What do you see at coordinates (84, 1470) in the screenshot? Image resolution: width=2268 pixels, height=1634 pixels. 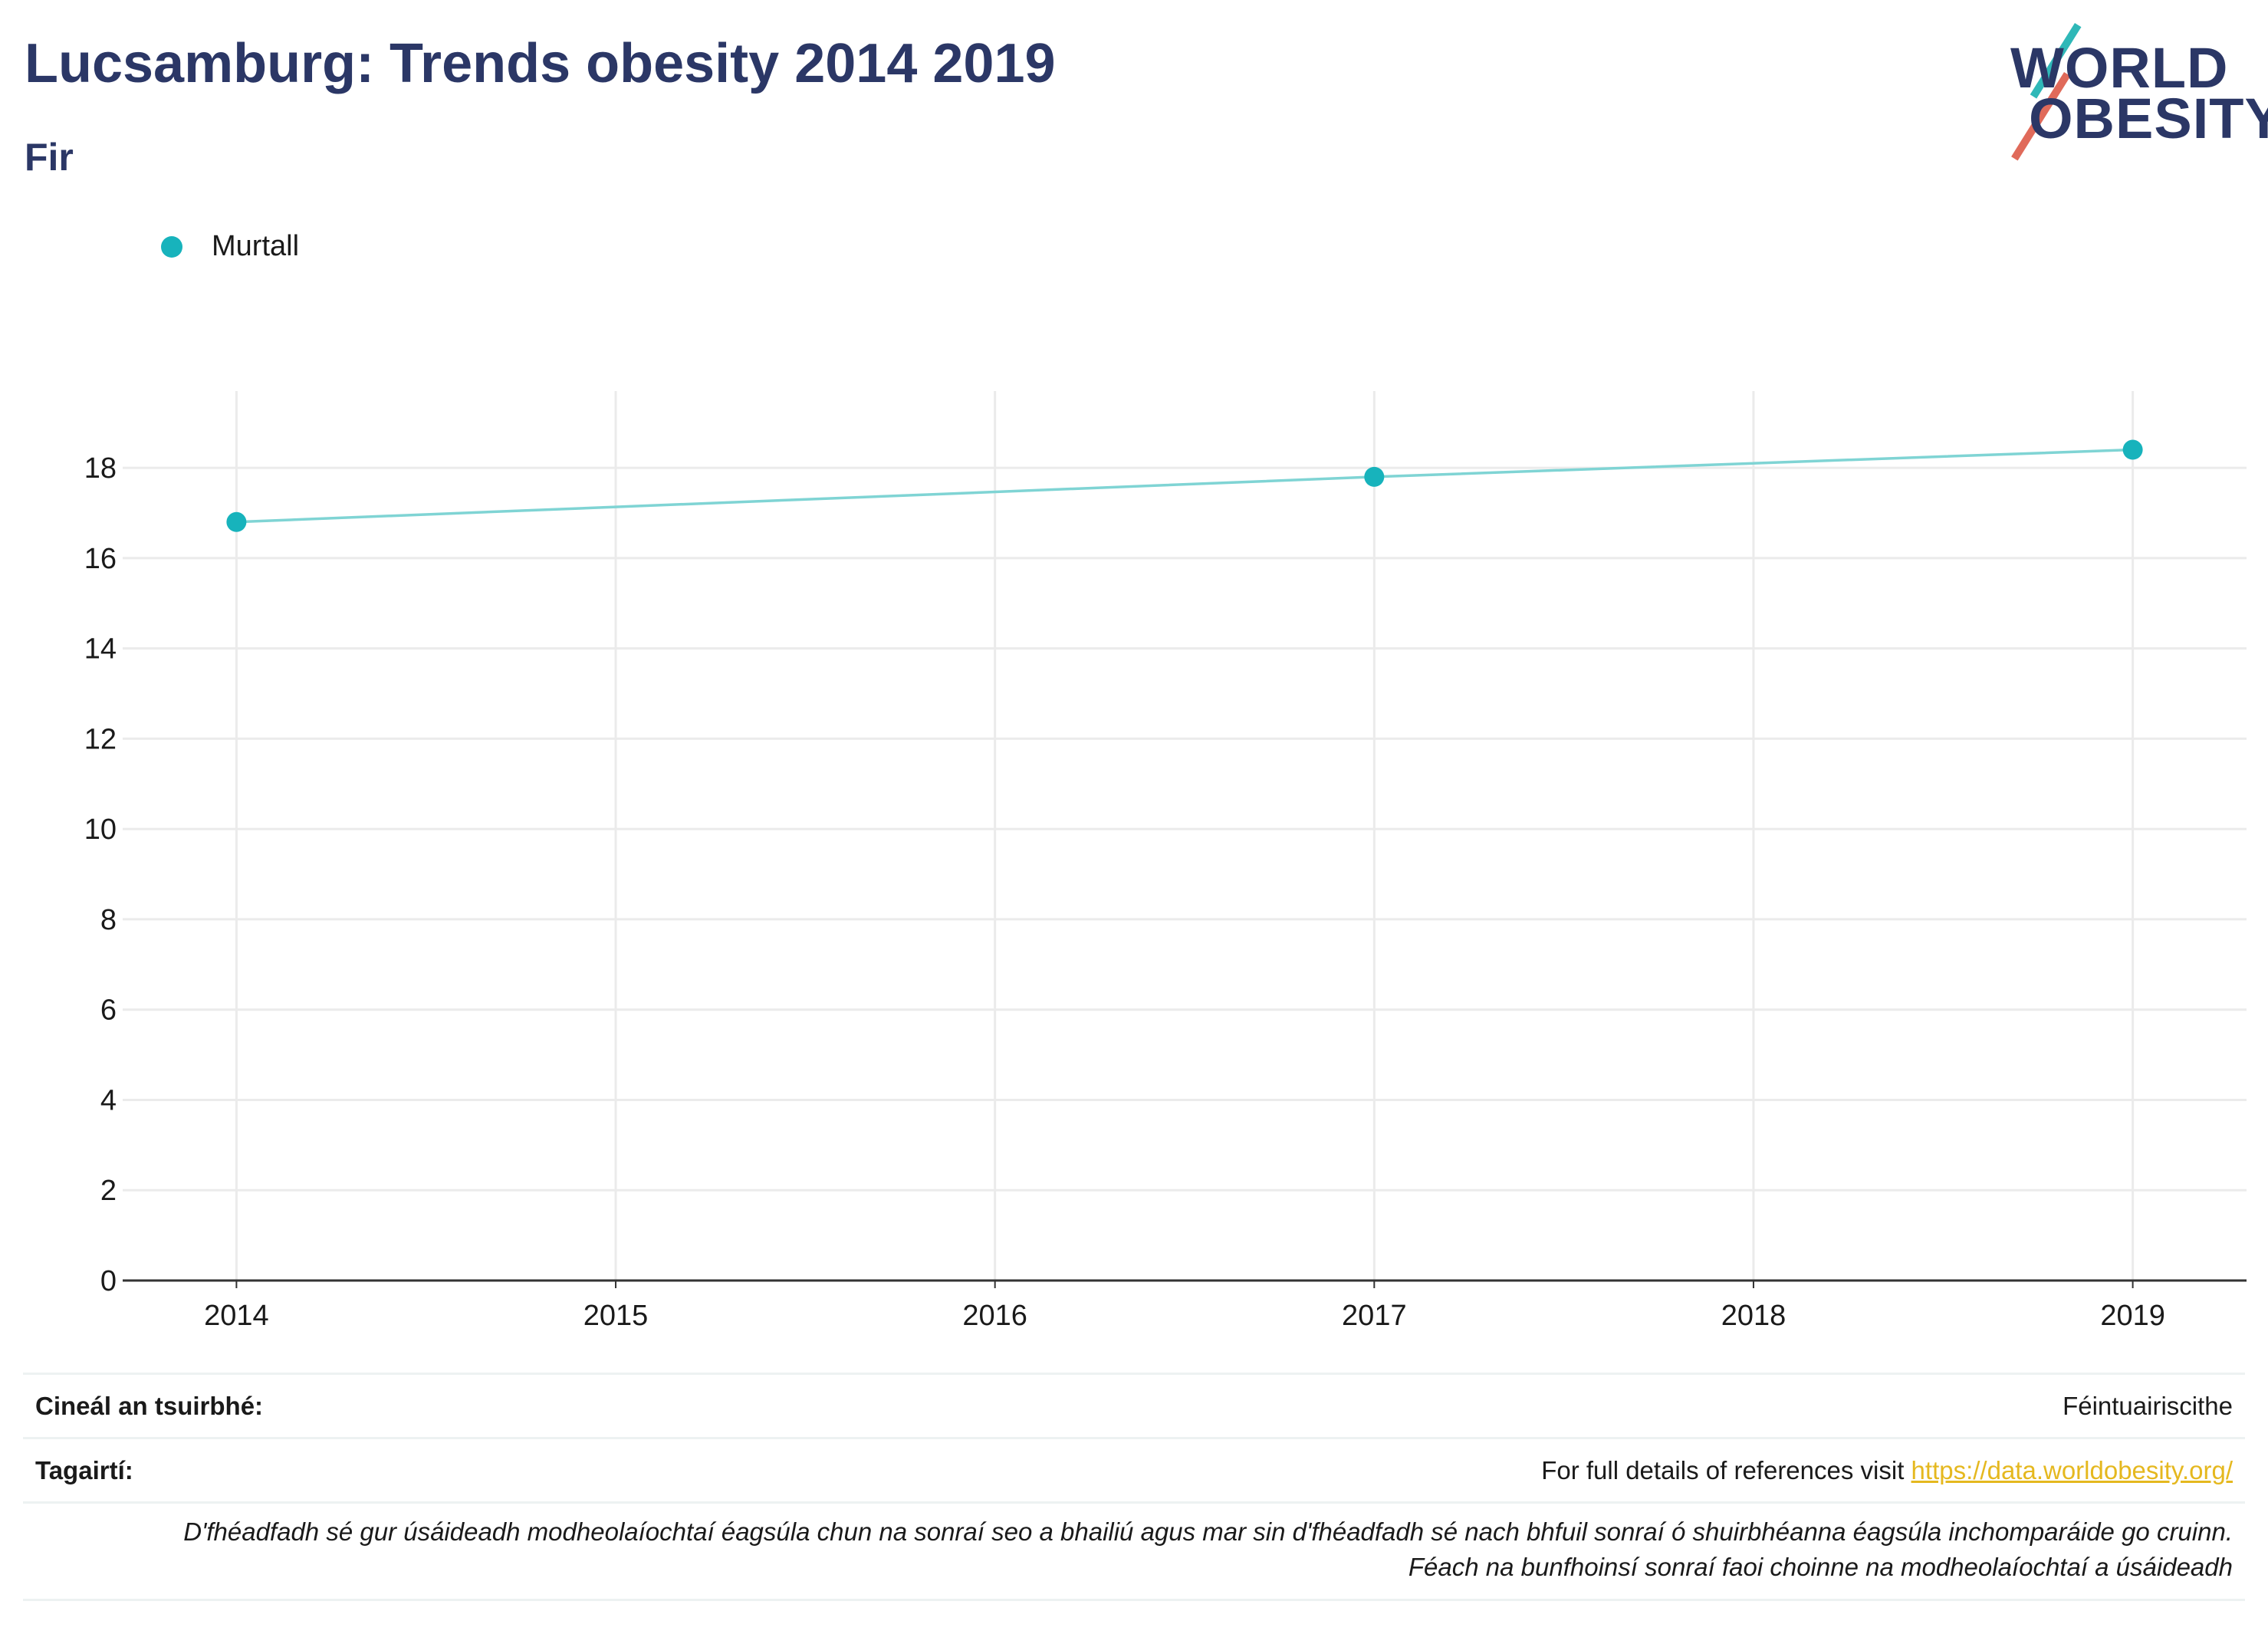 I see `references-label: Tagairtí:` at bounding box center [84, 1470].